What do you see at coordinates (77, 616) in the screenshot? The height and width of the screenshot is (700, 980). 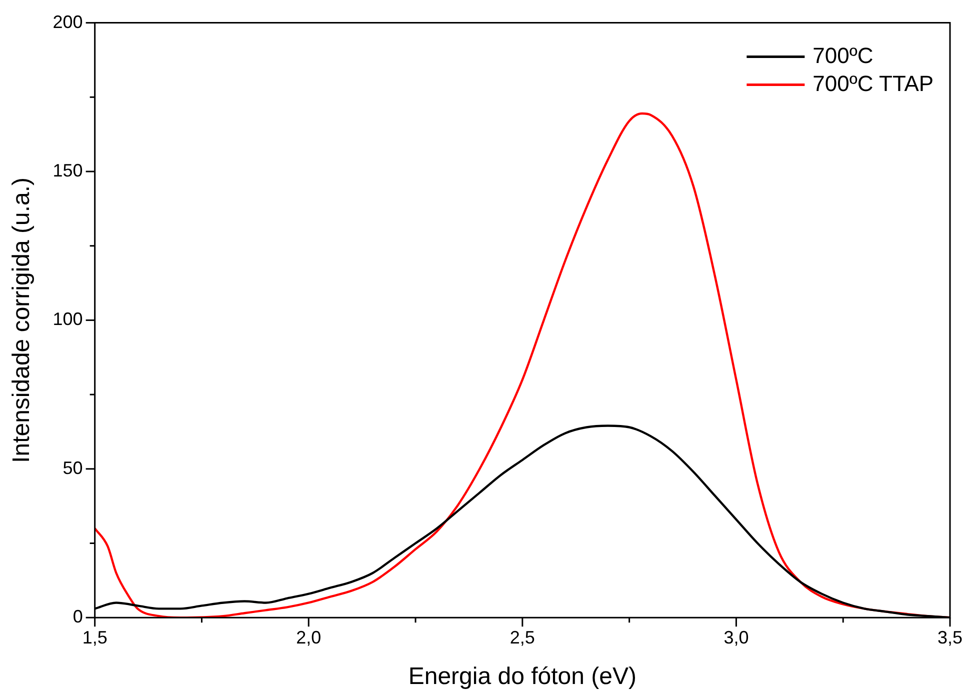 I see `y-tick-label: 0` at bounding box center [77, 616].